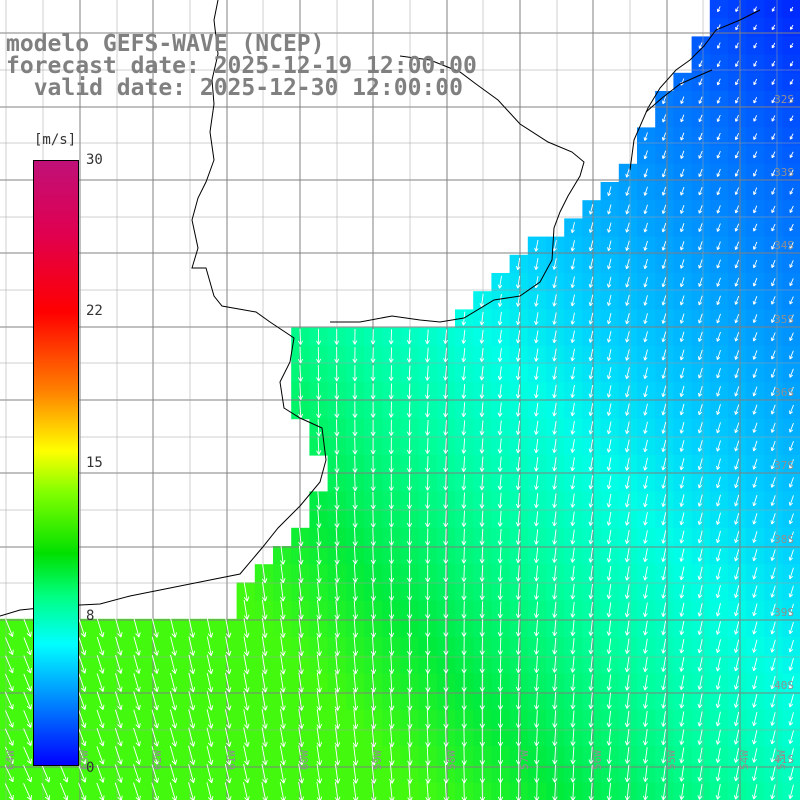 This screenshot has height=800, width=800. What do you see at coordinates (784, 99) in the screenshot?
I see `lat-label: 32S` at bounding box center [784, 99].